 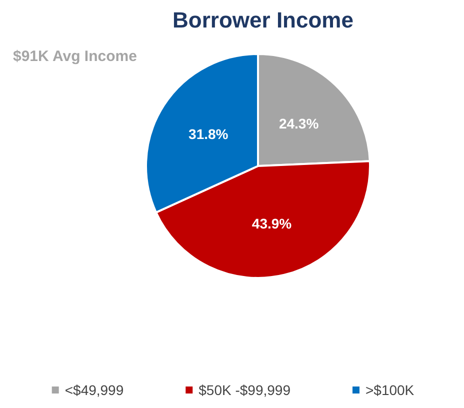 What do you see at coordinates (244, 390) in the screenshot?
I see `legend-label: $50K -$99,999` at bounding box center [244, 390].